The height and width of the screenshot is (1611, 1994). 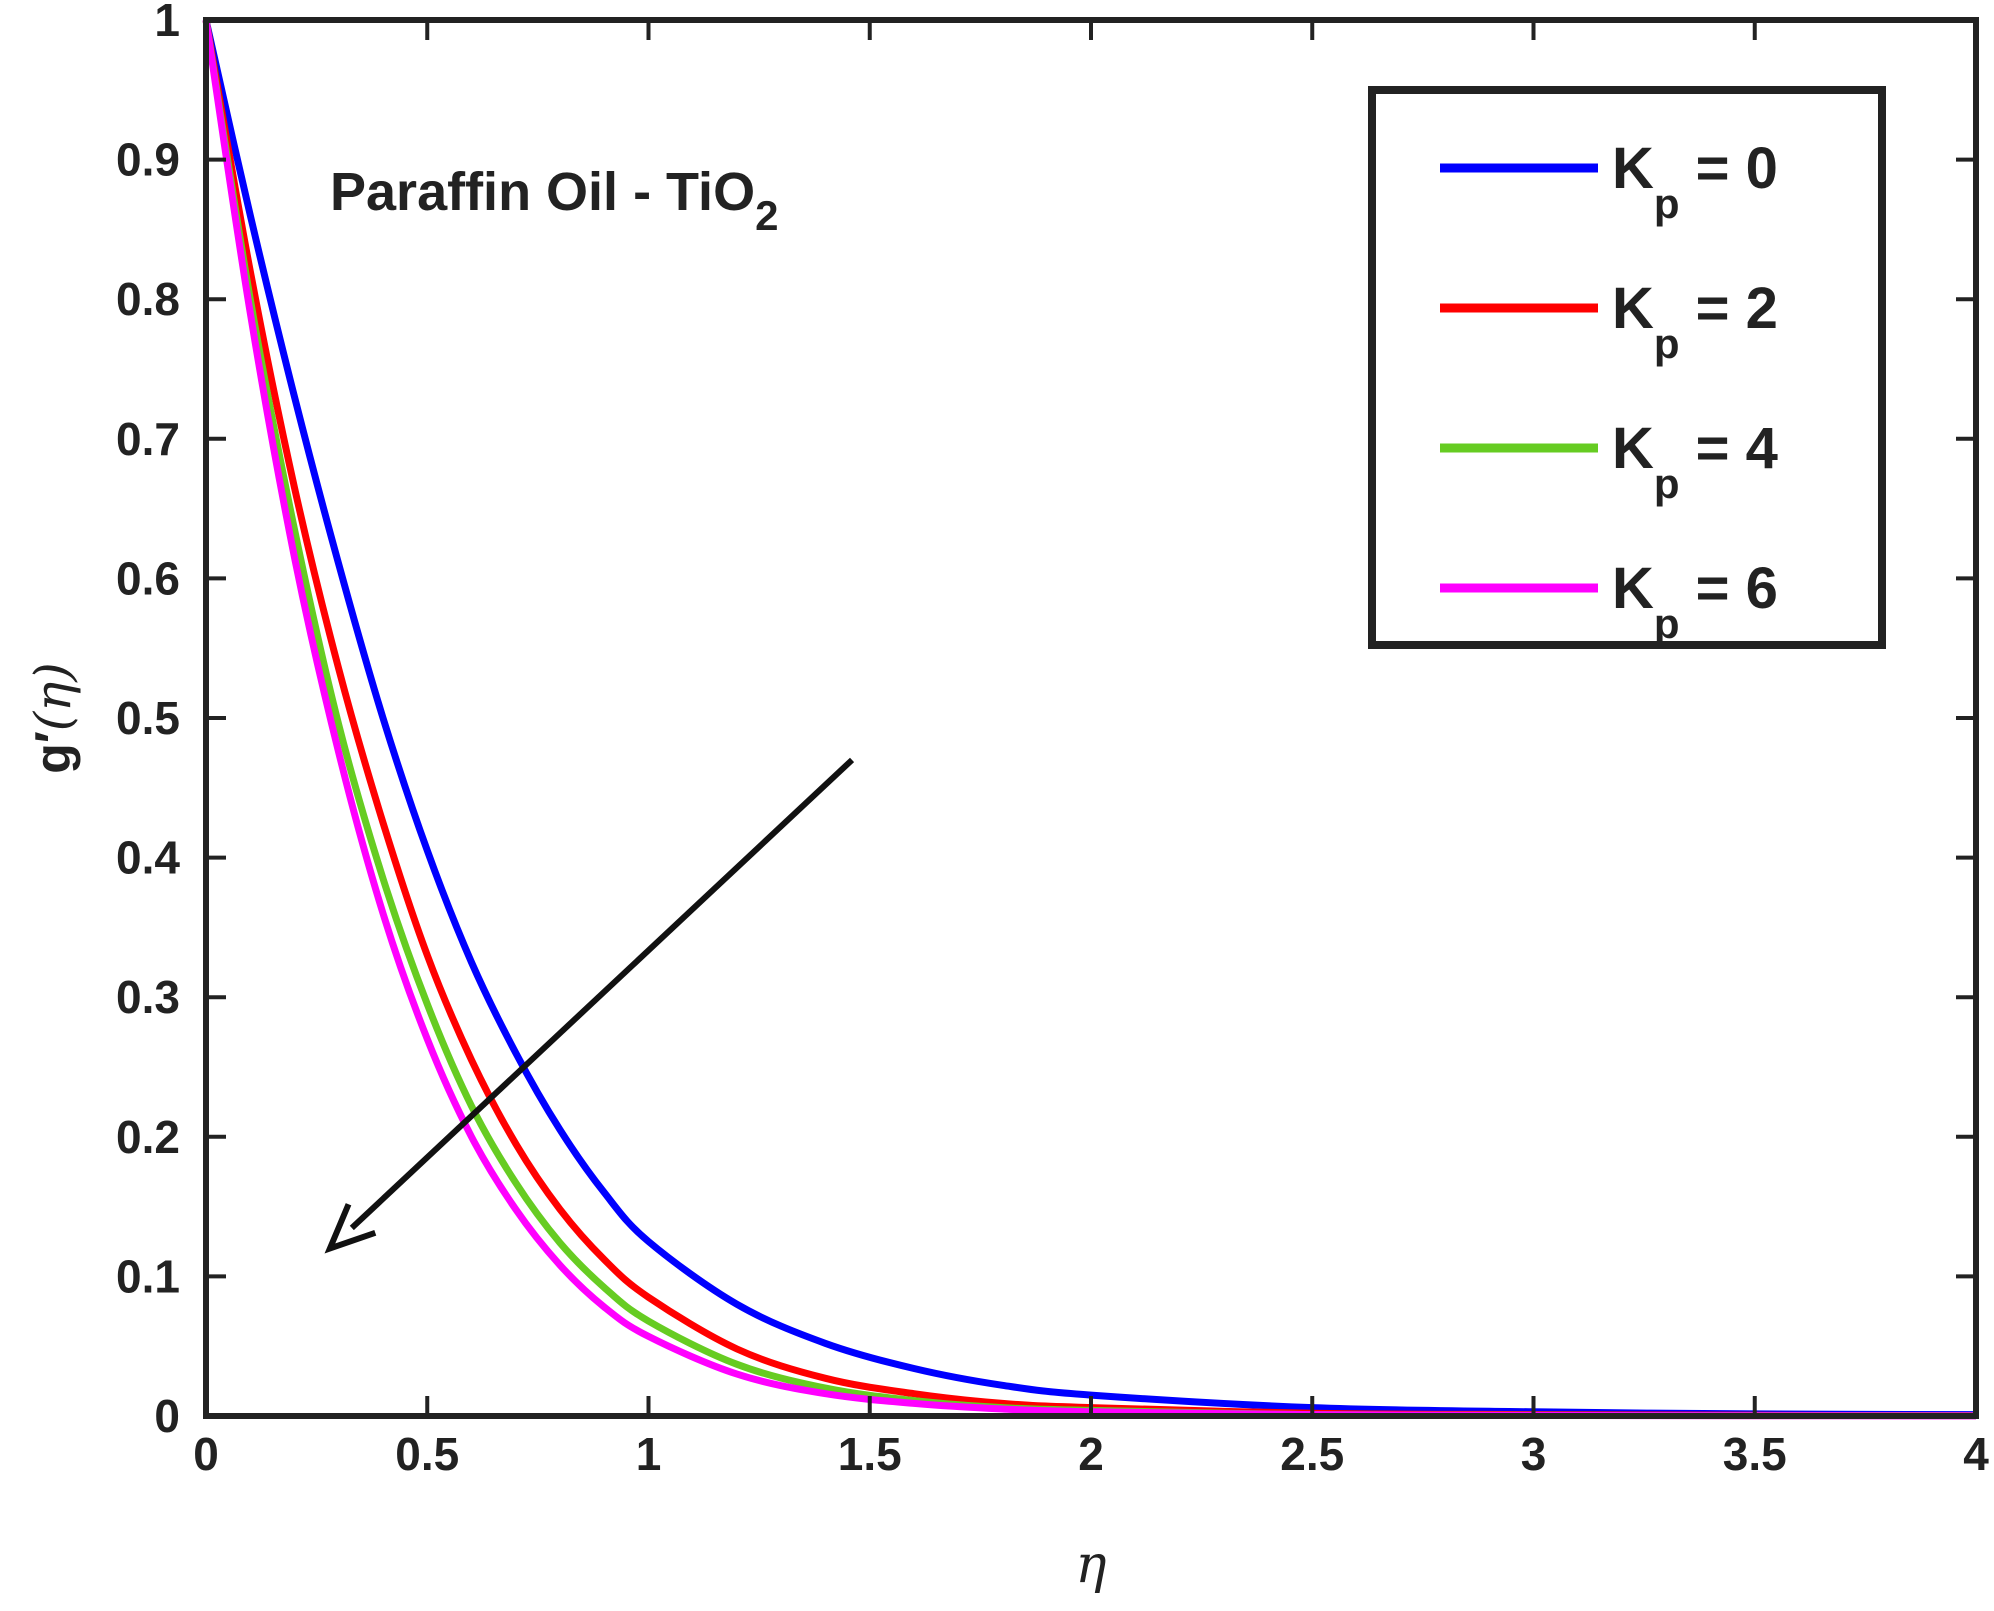 I want to click on legend-label-1: Kp = 2, so click(x=1695, y=321).